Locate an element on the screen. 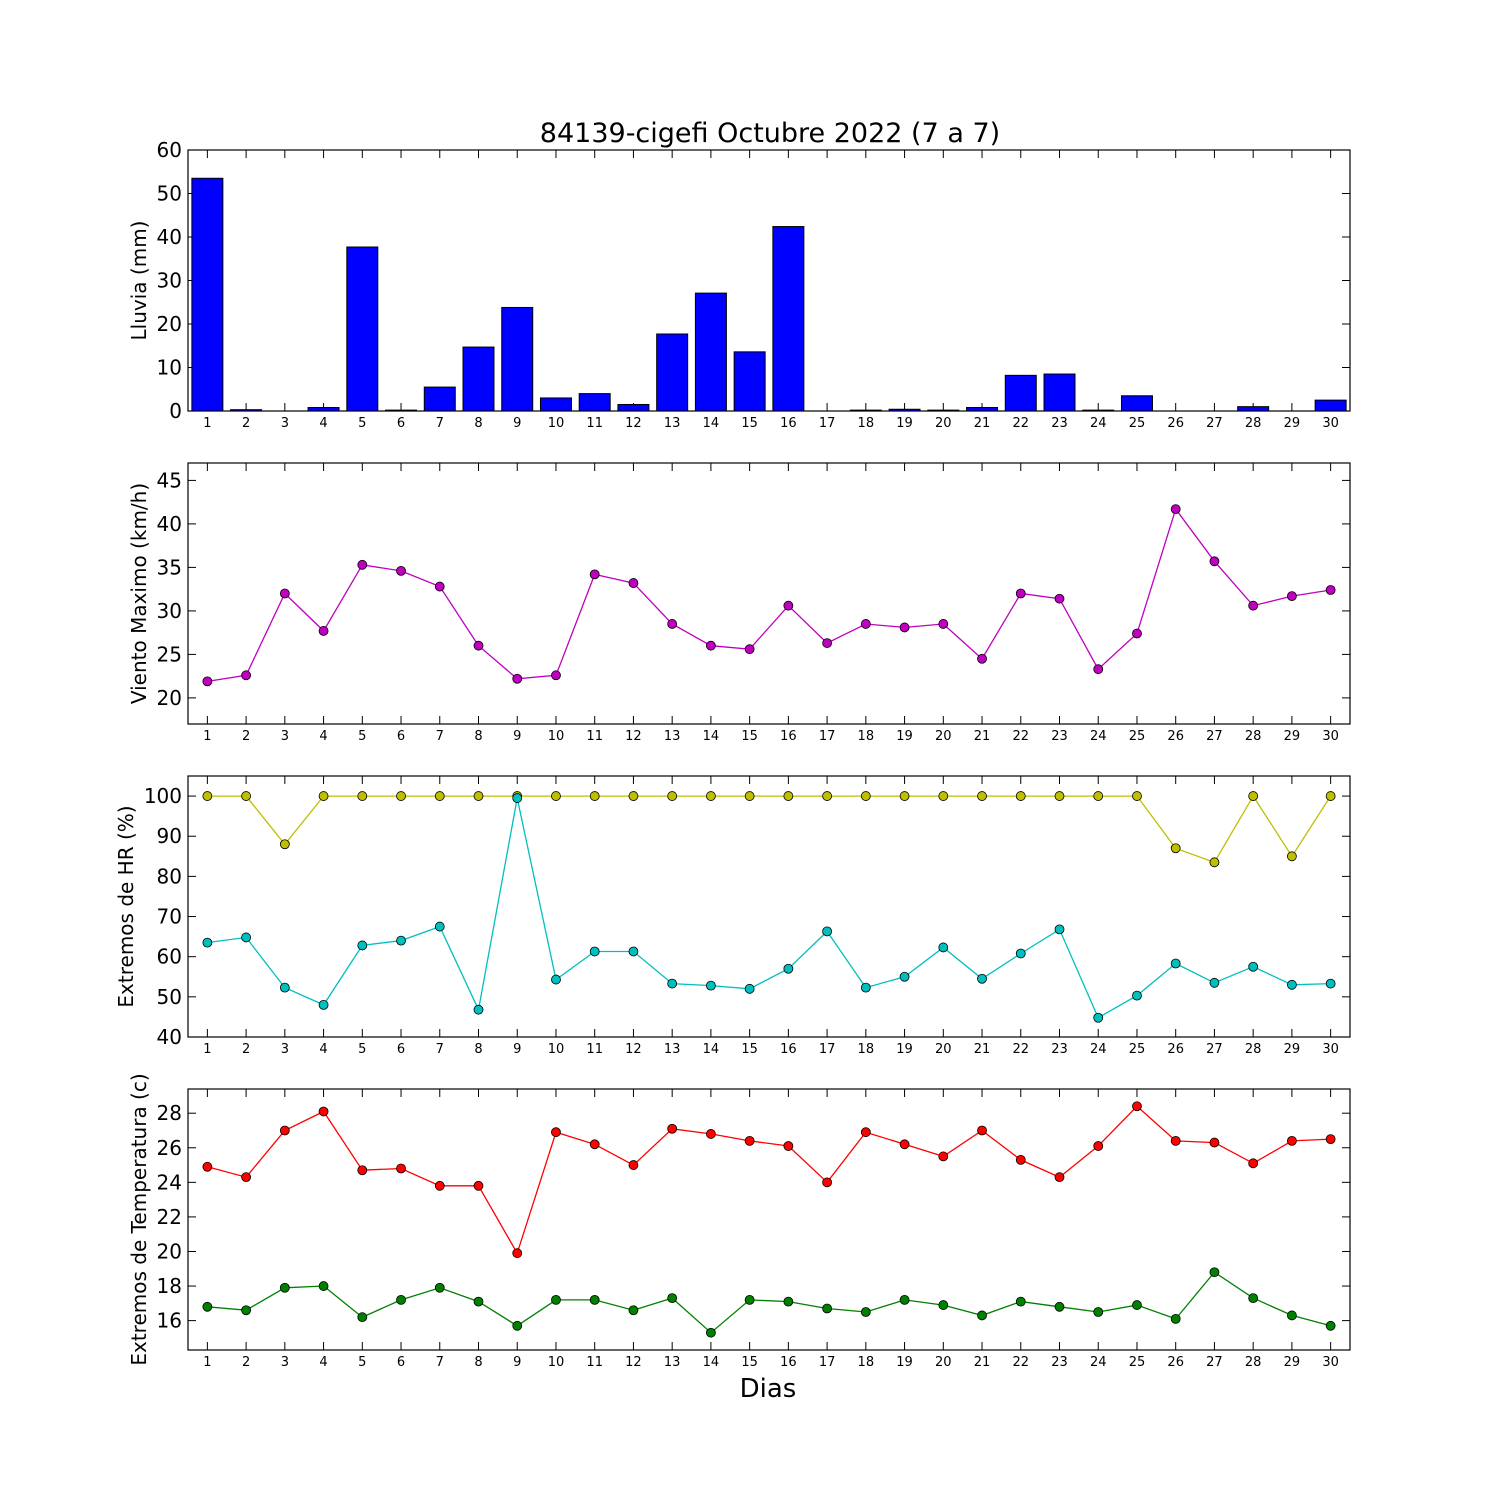 The height and width of the screenshot is (1500, 1500). x-tick-label: 27 is located at coordinates (1214, 1049).